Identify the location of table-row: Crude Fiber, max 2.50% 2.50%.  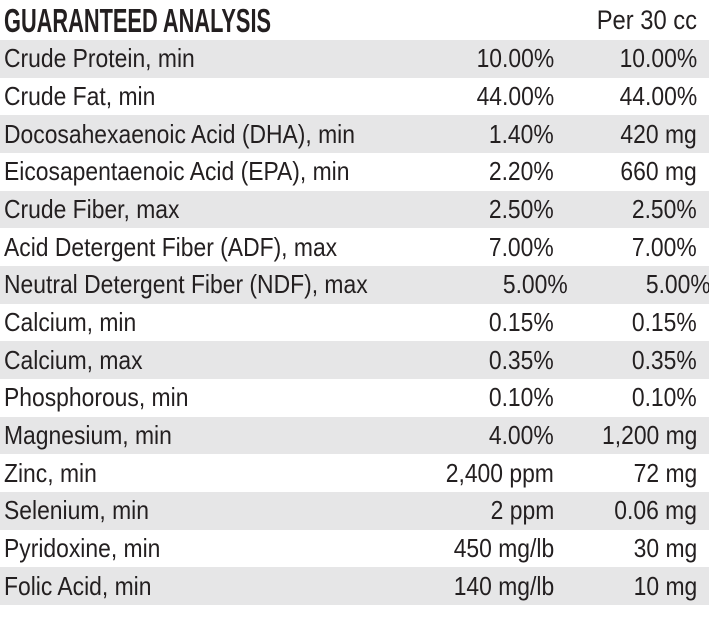
(354, 209).